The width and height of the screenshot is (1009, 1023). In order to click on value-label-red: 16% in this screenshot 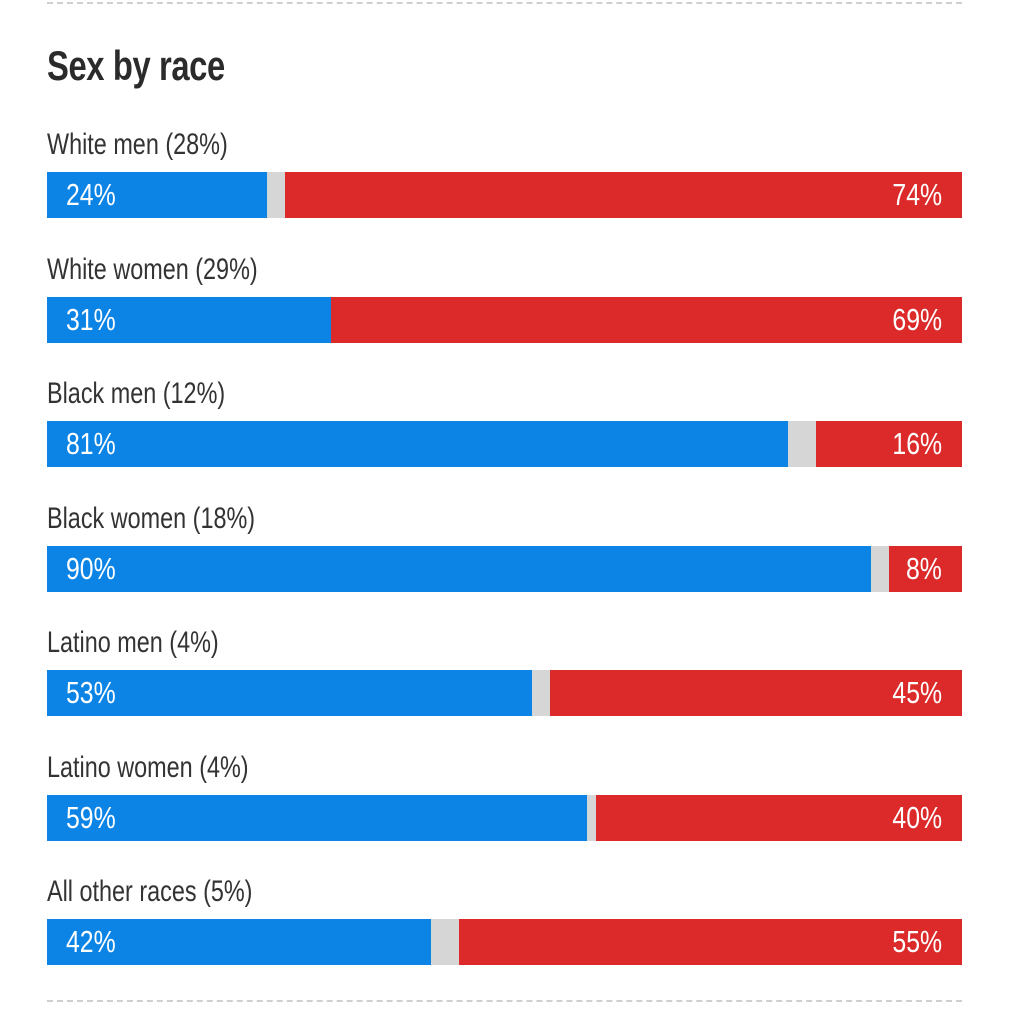, I will do `click(917, 443)`.